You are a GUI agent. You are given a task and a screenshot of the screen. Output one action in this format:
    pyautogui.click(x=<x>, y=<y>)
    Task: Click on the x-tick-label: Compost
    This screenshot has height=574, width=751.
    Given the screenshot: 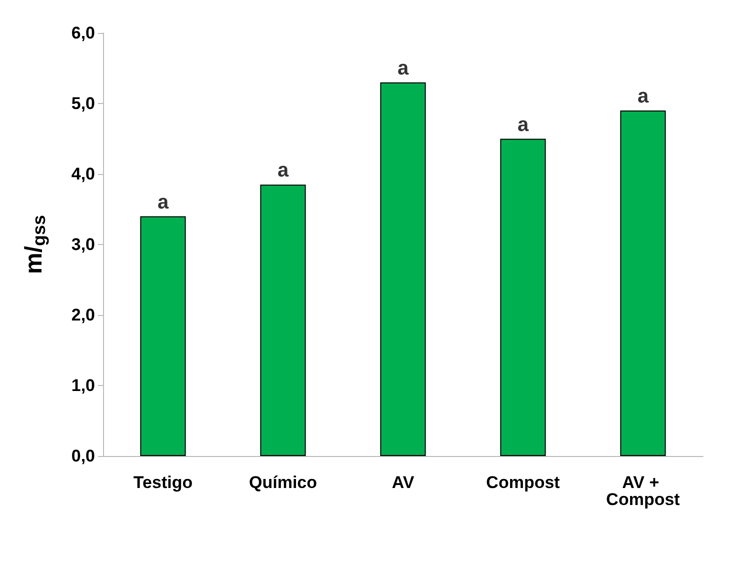 What is the action you would take?
    pyautogui.click(x=523, y=482)
    